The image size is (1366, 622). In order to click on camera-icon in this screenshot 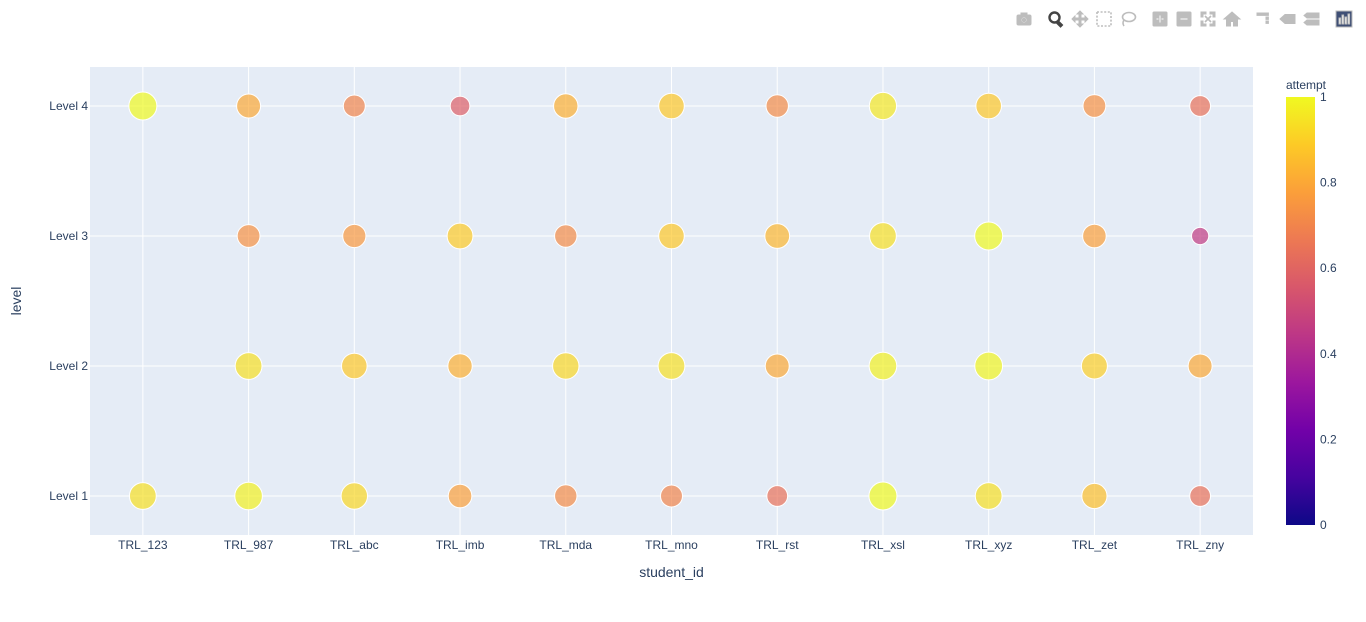, I will do `click(1024, 19)`.